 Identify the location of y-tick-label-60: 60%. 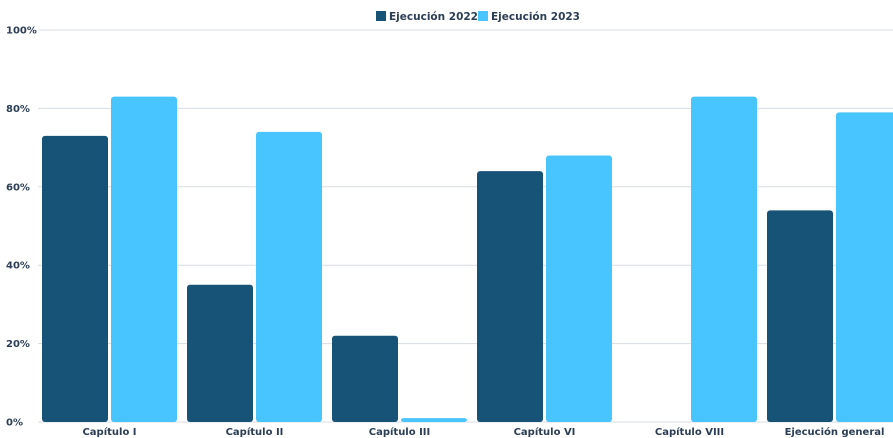
(18, 187).